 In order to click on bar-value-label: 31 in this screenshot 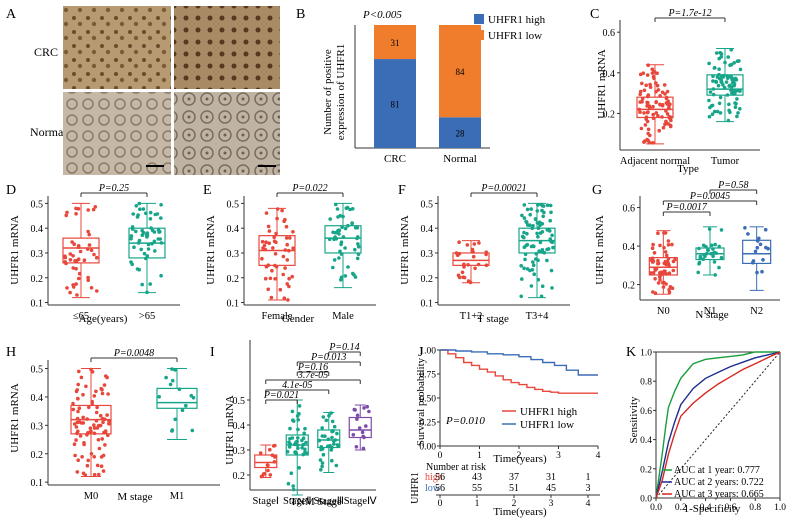, I will do `click(395, 43)`.